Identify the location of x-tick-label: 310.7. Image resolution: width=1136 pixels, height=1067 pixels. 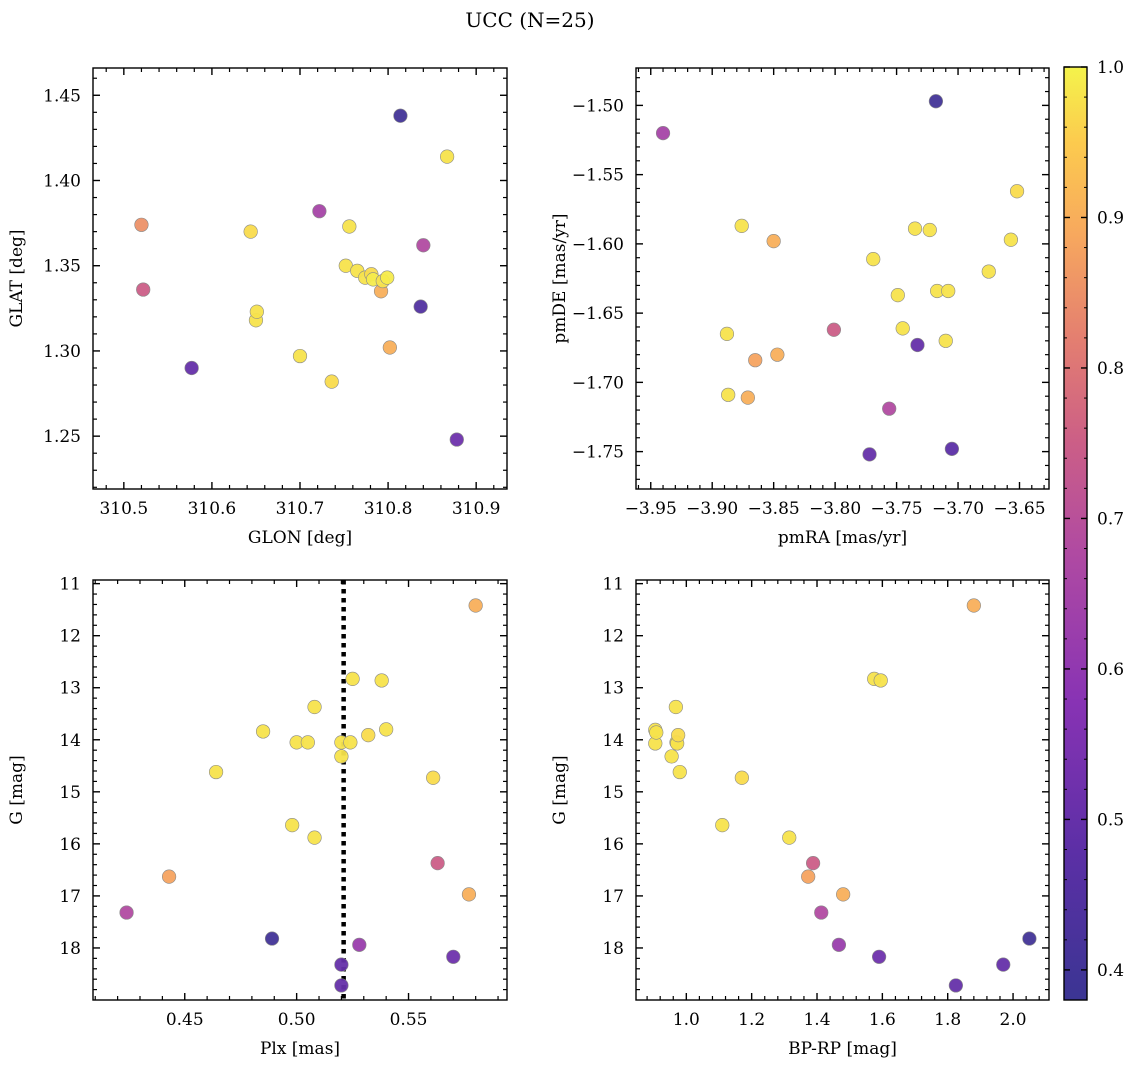
(300, 509).